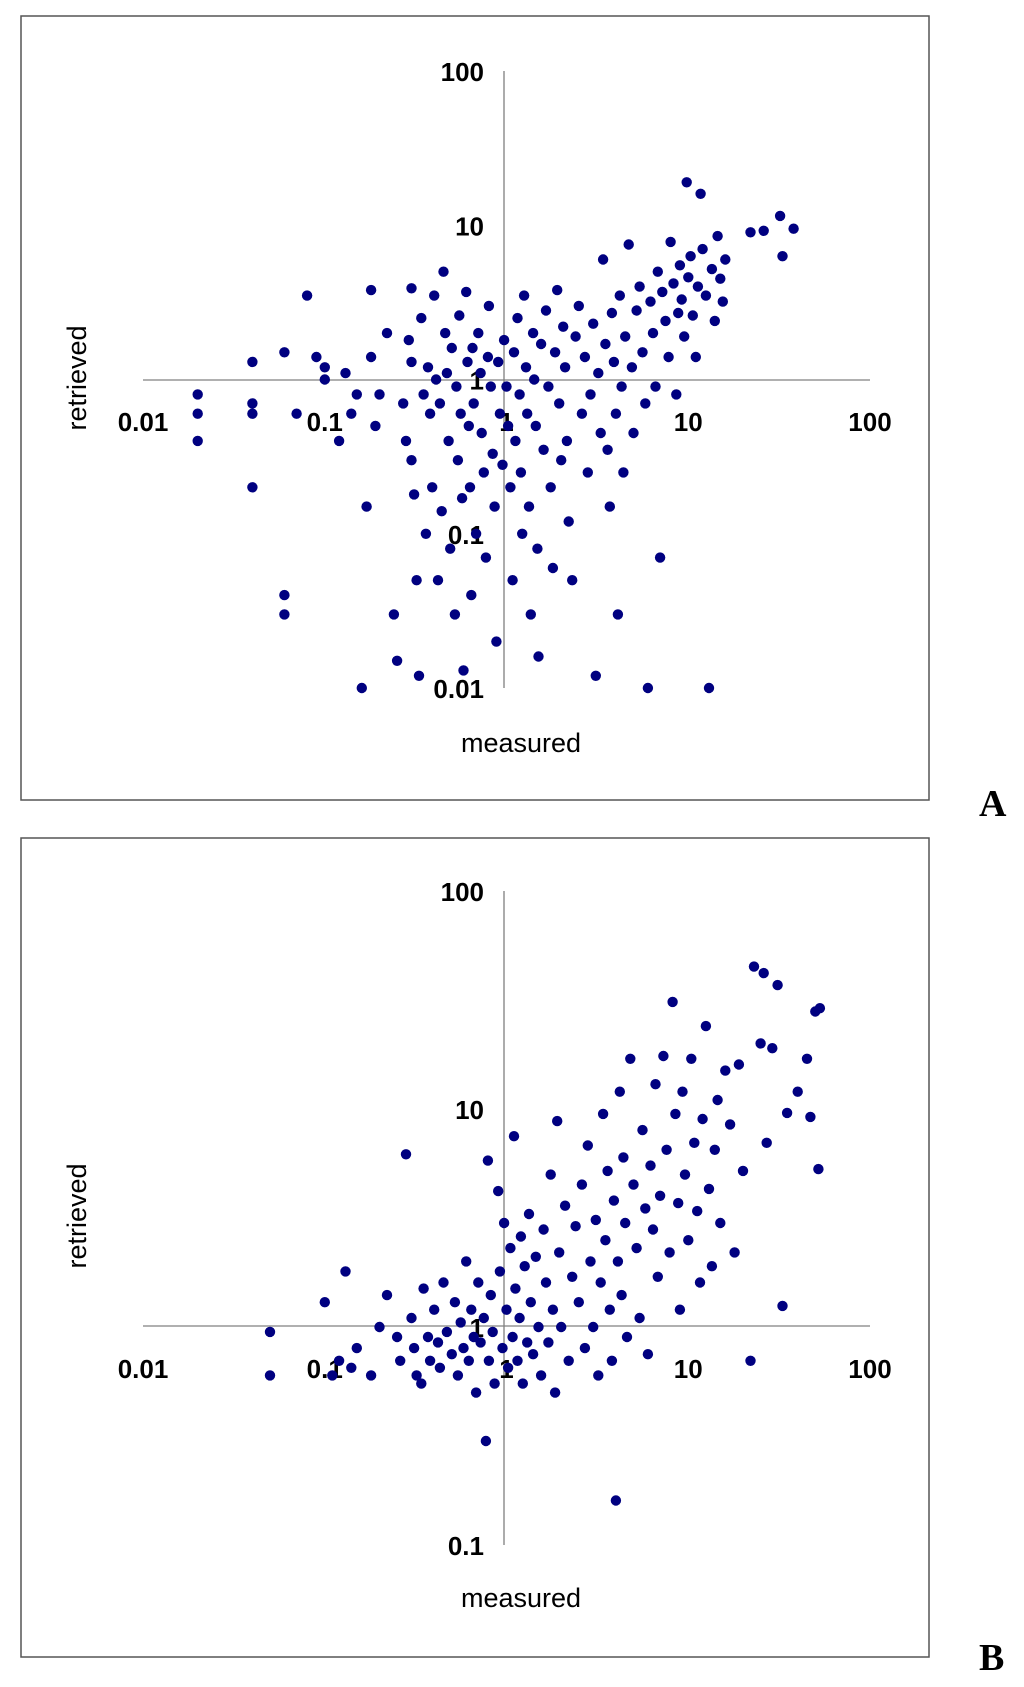 The width and height of the screenshot is (1024, 1687). What do you see at coordinates (521, 743) in the screenshot?
I see `panel-a-x-axis-label: measured` at bounding box center [521, 743].